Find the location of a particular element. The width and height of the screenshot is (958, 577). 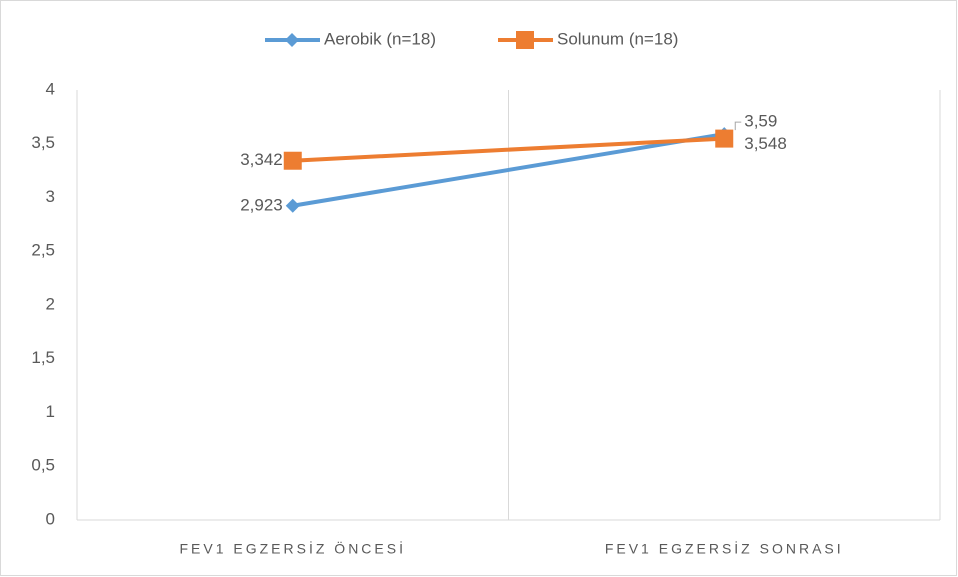

data-label: 3,342 is located at coordinates (261, 159).